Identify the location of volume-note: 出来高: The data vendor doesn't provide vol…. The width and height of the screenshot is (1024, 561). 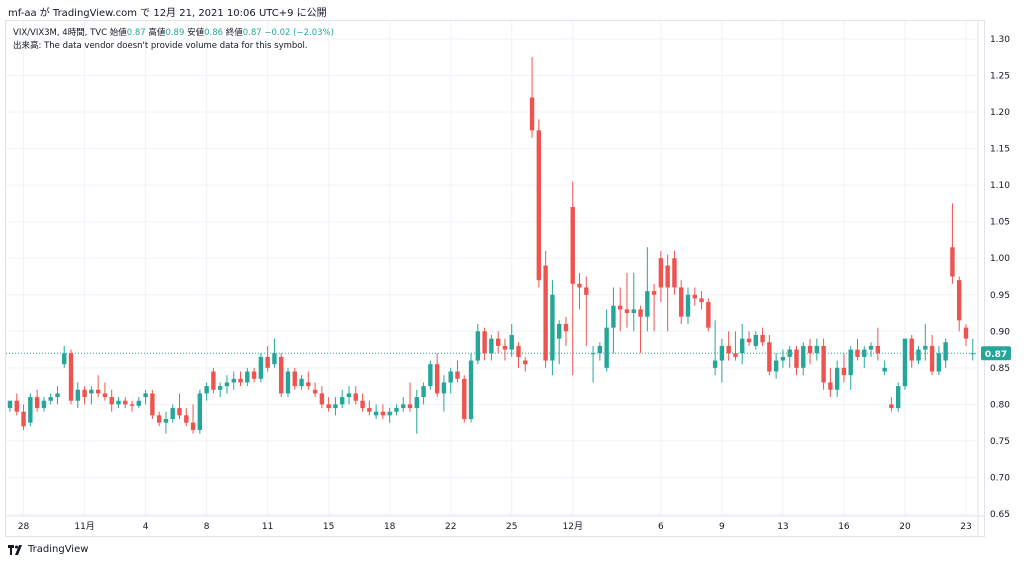
(160, 46).